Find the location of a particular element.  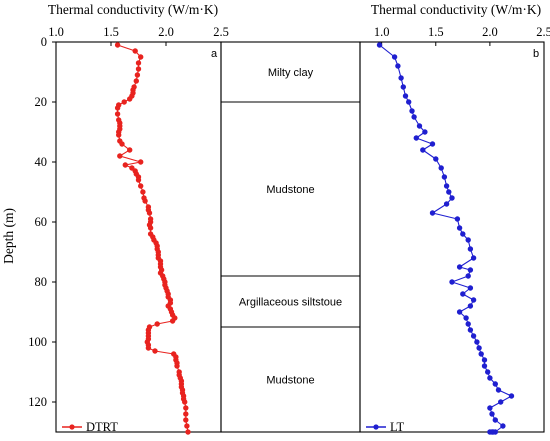

lithology-layer-label: Milty clay is located at coordinates (291, 73).